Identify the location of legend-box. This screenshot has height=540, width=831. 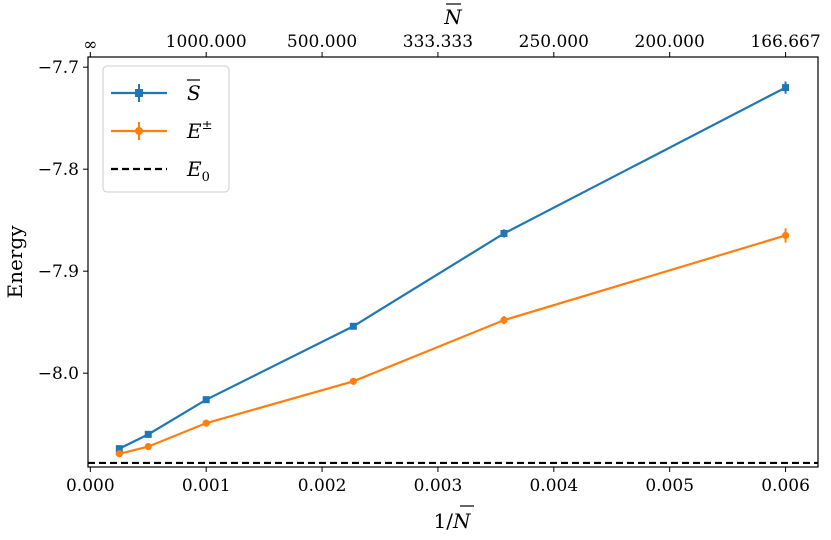
(166, 129).